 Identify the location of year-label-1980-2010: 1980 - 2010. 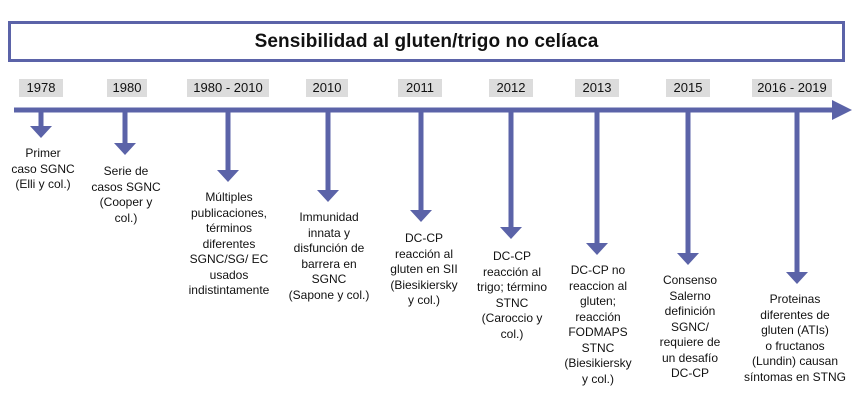
(228, 88).